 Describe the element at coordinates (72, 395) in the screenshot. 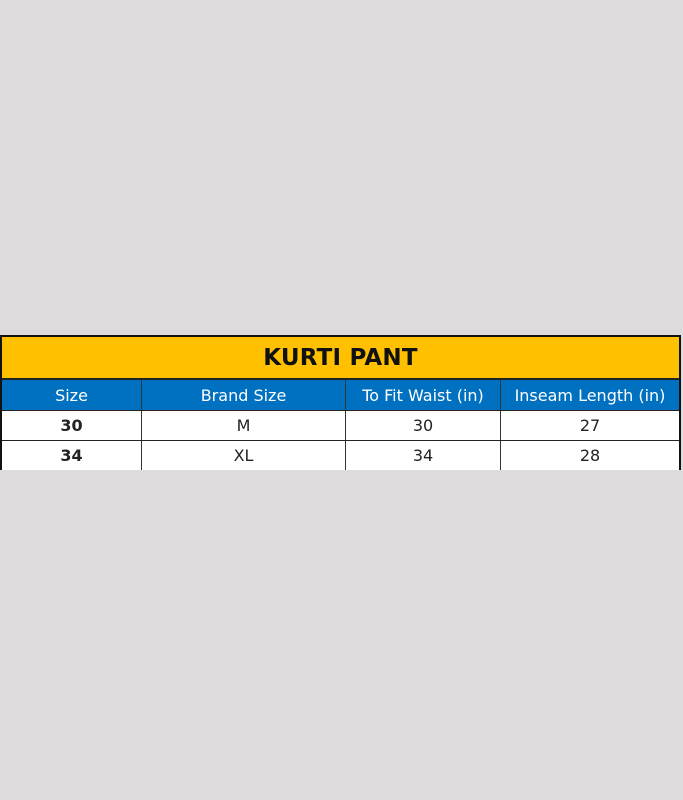

I see `header-size: Size` at that location.